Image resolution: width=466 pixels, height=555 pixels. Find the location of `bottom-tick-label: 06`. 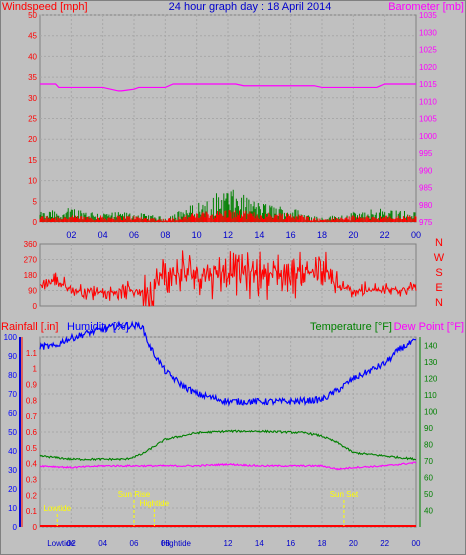

bottom-tick-label: 06 is located at coordinates (134, 543).